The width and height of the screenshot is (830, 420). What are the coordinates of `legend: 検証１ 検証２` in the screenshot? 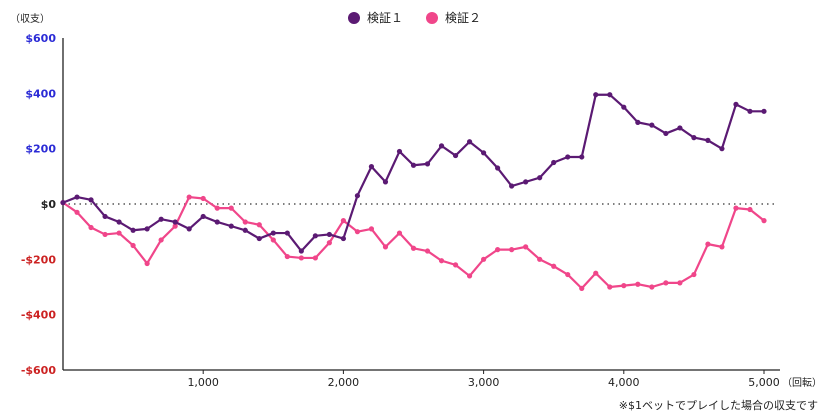 It's located at (414, 18).